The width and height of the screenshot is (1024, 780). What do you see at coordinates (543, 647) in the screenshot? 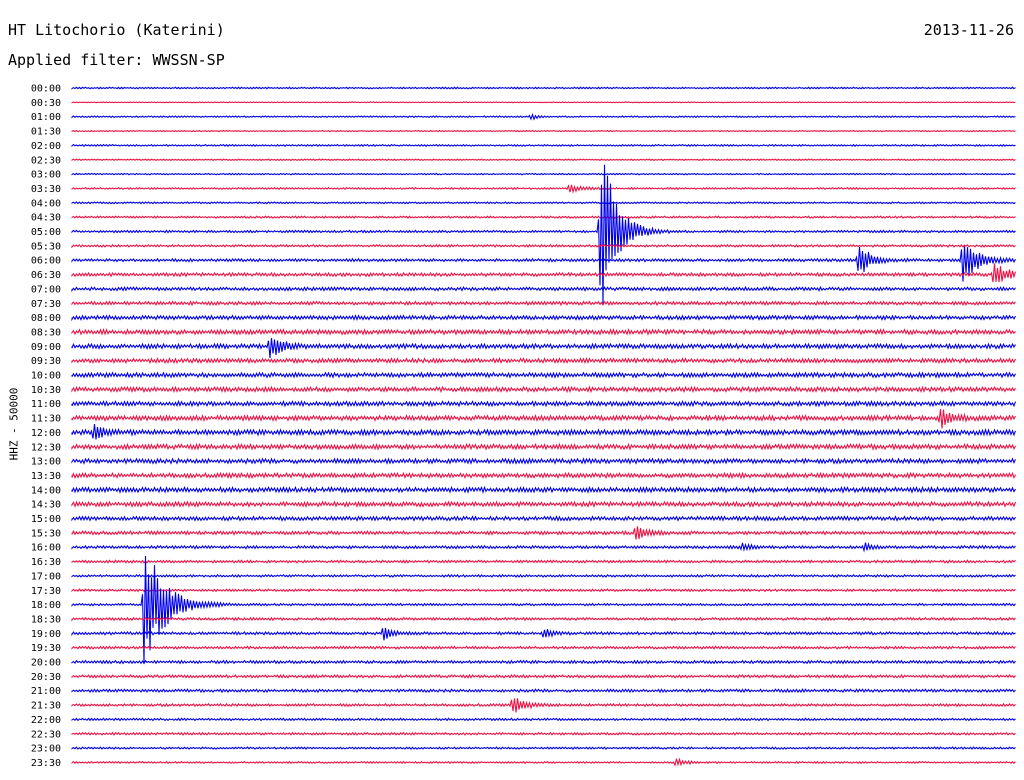
I see `trace-row-1930` at bounding box center [543, 647].